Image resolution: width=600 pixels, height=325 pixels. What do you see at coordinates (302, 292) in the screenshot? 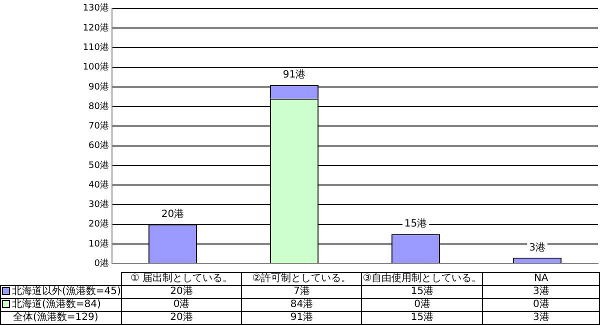
I see `data-label: 7港` at bounding box center [302, 292].